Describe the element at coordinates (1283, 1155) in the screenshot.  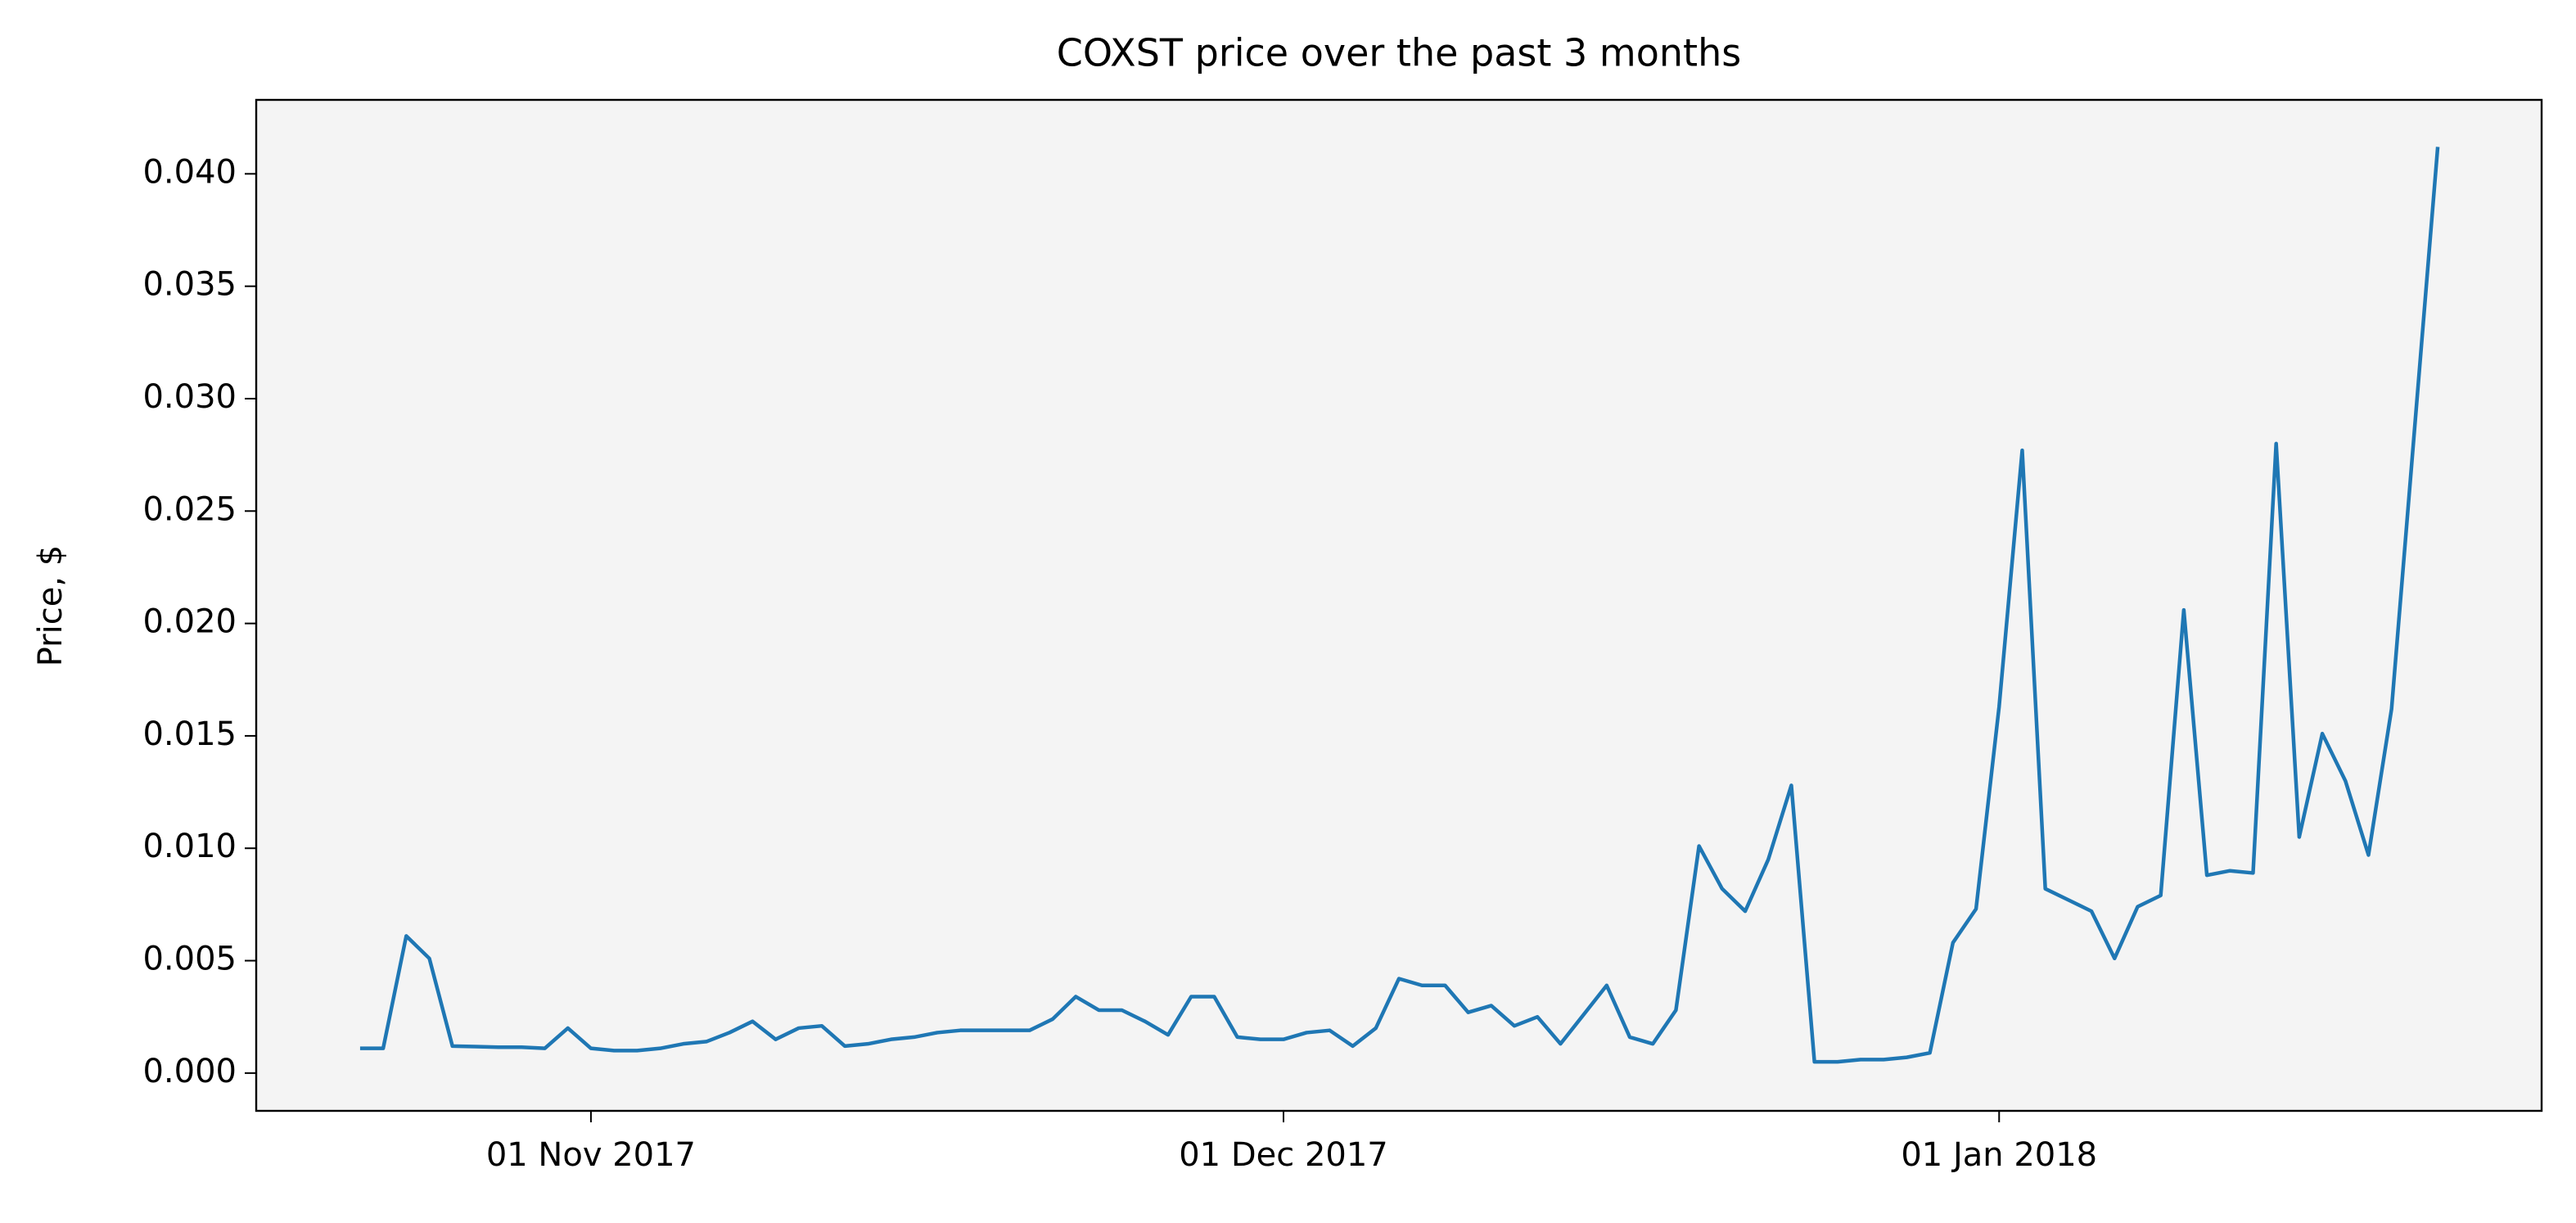
I see `x-tick-label: 01 Dec 2017` at that location.